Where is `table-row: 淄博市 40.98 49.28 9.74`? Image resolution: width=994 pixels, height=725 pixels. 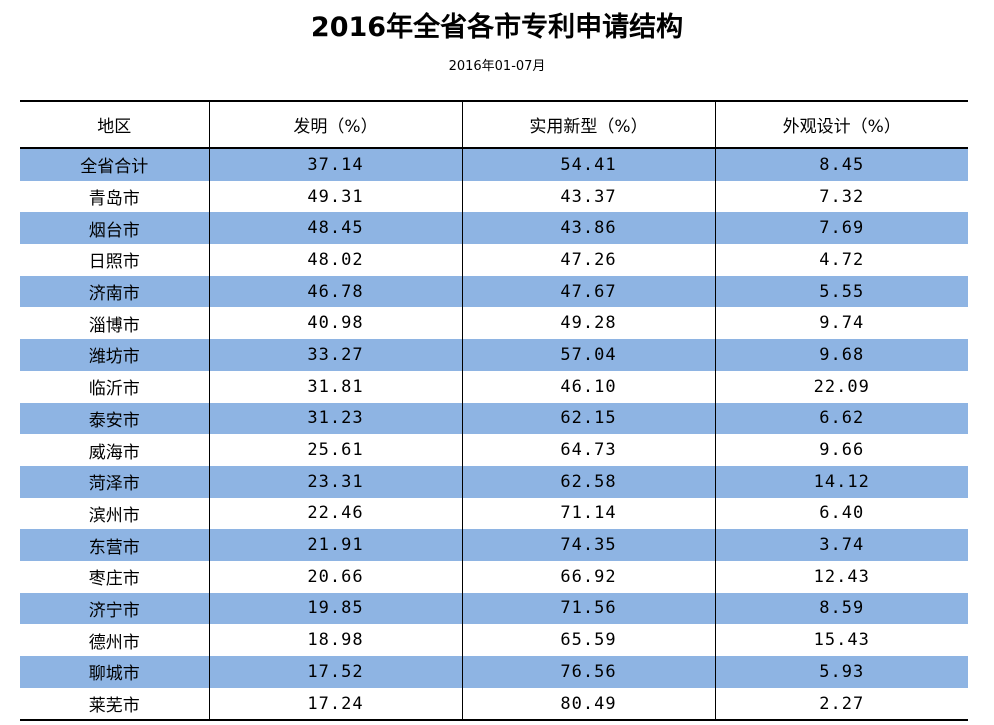 table-row: 淄博市 40.98 49.28 9.74 is located at coordinates (494, 323).